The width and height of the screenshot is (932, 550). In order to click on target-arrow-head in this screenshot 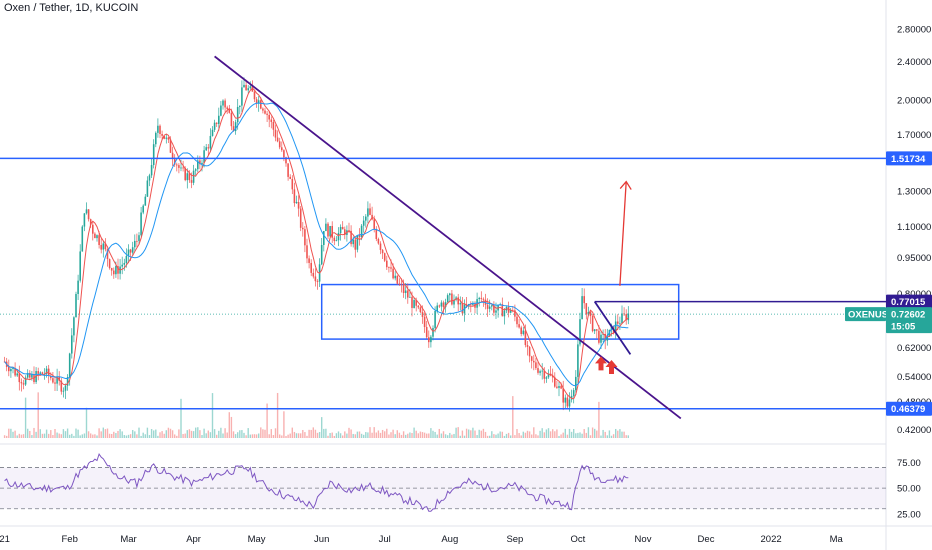, I will do `click(625, 185)`.